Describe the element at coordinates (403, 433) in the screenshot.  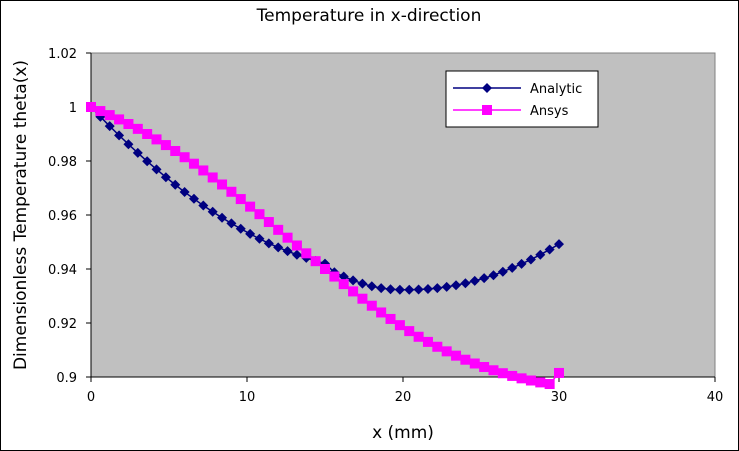
I see `x-axis-title: x (mm)` at that location.